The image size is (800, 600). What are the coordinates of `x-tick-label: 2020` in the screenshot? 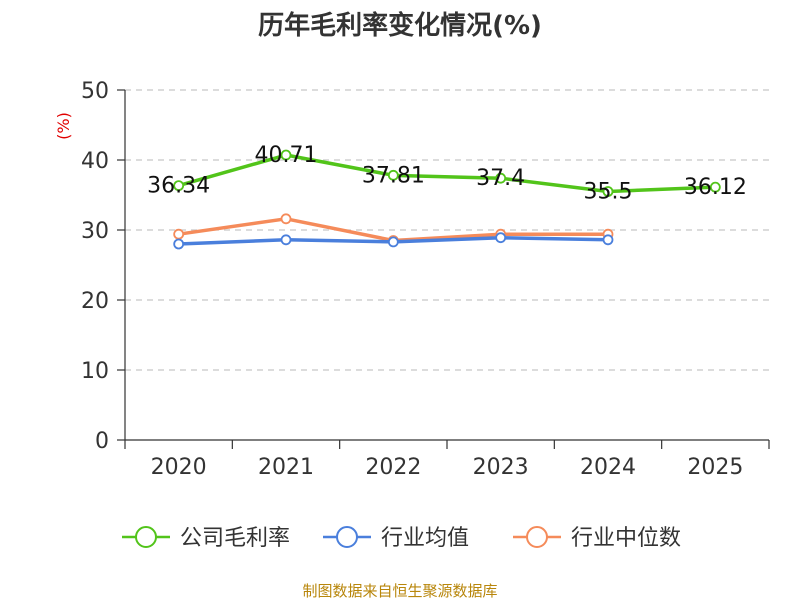 It's located at (179, 467).